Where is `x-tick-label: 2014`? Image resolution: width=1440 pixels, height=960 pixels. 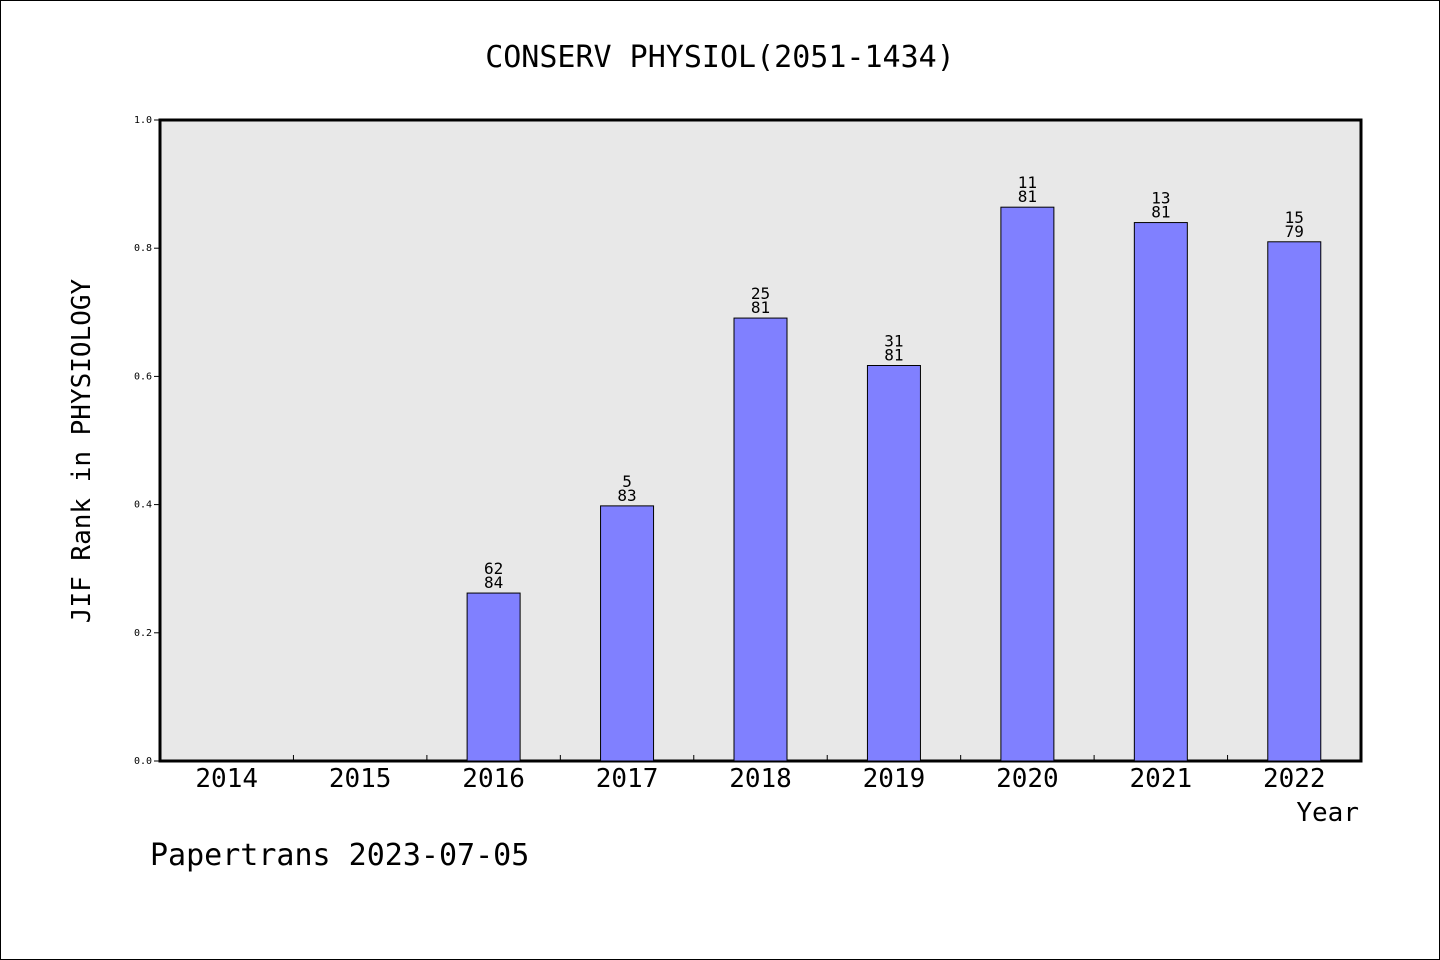 x-tick-label: 2014 is located at coordinates (226, 779).